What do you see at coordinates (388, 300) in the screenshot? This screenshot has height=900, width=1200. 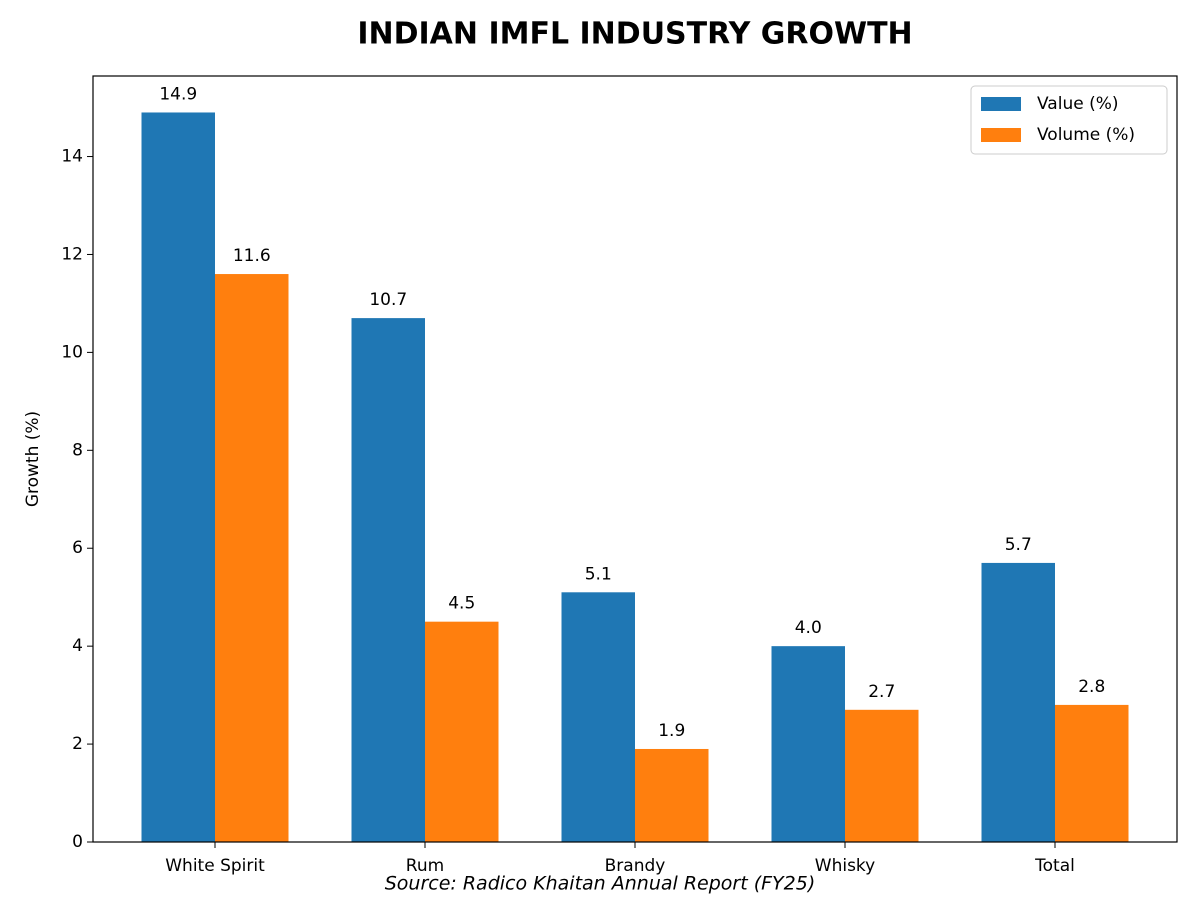 I see `value-label: 10.7` at bounding box center [388, 300].